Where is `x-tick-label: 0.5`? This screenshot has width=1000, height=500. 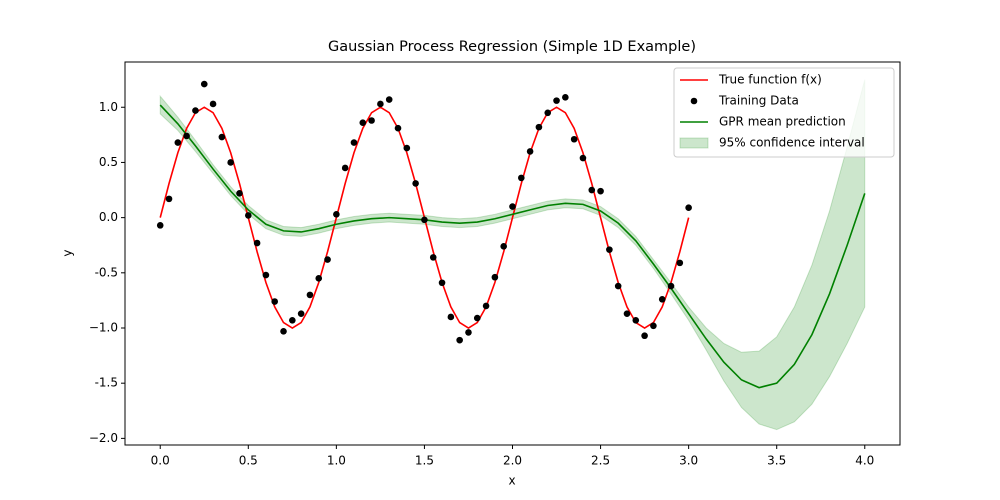 x-tick-label: 0.5 is located at coordinates (248, 461).